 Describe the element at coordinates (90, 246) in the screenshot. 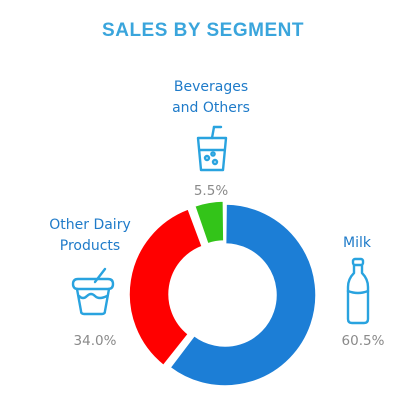

I see `dairy-label-line2: Products` at that location.